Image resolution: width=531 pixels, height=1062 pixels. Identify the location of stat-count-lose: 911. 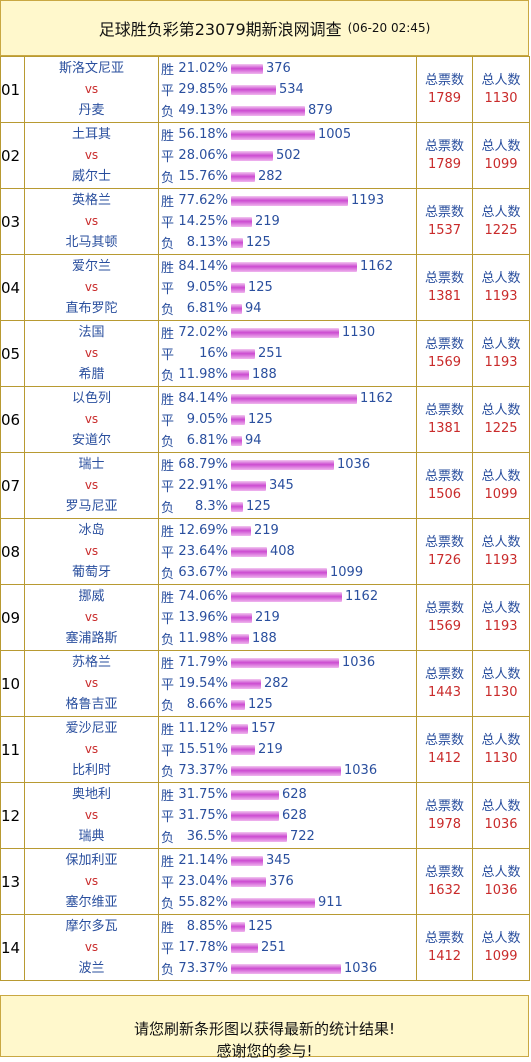
(330, 902).